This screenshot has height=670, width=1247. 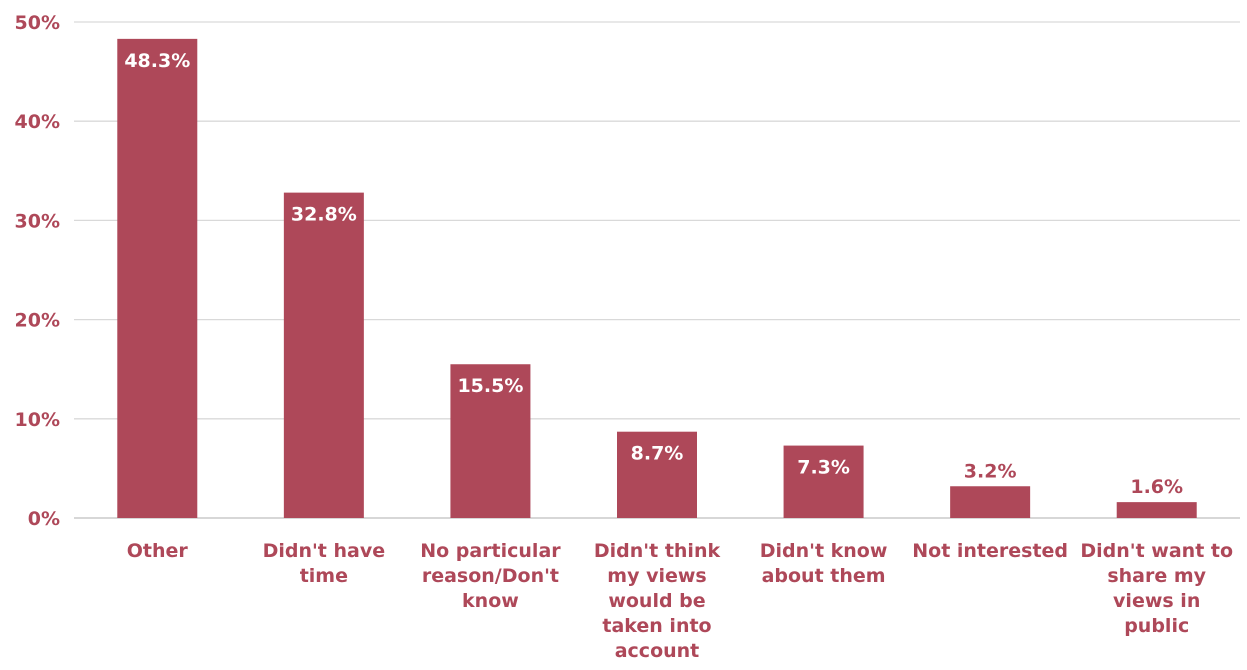 What do you see at coordinates (657, 454) in the screenshot?
I see `data-label: 8.7%` at bounding box center [657, 454].